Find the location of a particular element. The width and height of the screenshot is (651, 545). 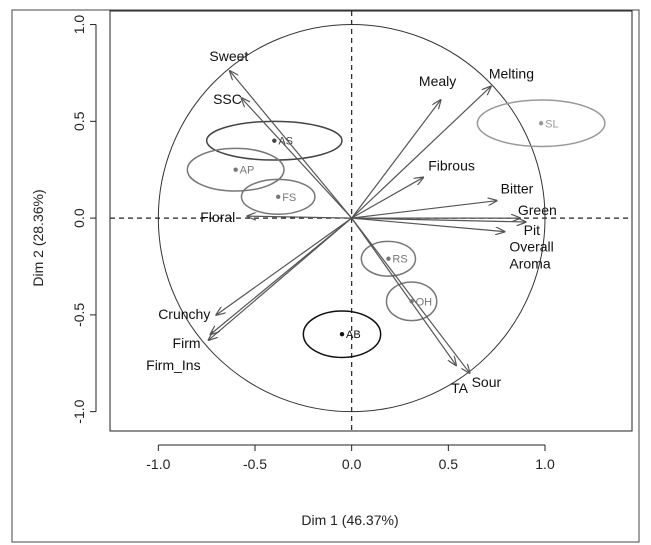

x-tick-label: -1.0 is located at coordinates (158, 464).